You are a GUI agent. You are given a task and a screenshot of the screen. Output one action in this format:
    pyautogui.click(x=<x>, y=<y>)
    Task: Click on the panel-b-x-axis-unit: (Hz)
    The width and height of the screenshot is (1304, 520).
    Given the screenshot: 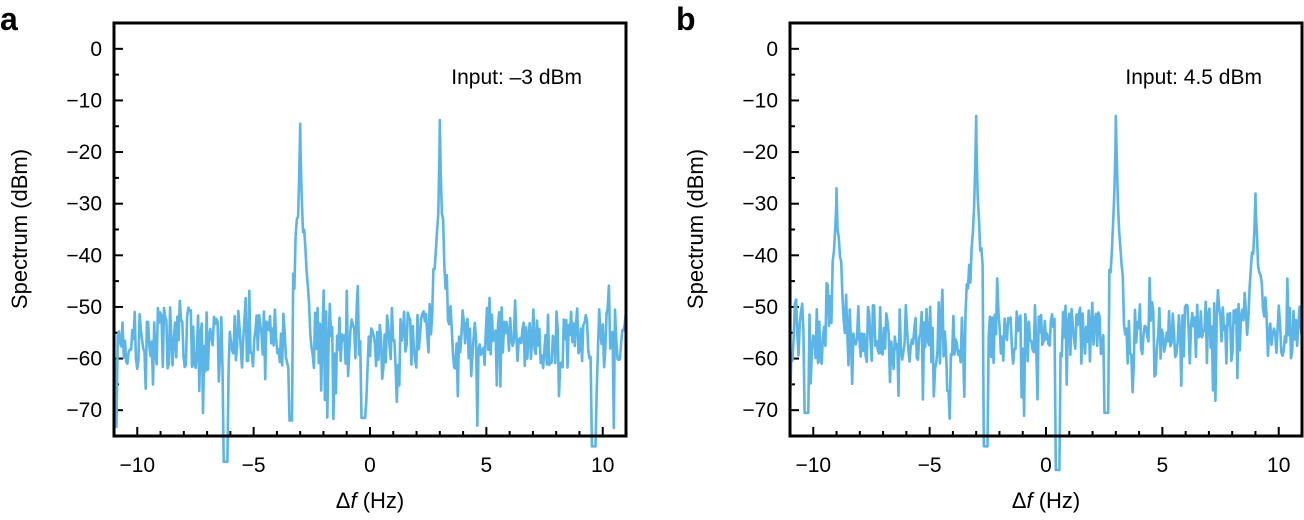 What is the action you would take?
    pyautogui.click(x=1057, y=500)
    